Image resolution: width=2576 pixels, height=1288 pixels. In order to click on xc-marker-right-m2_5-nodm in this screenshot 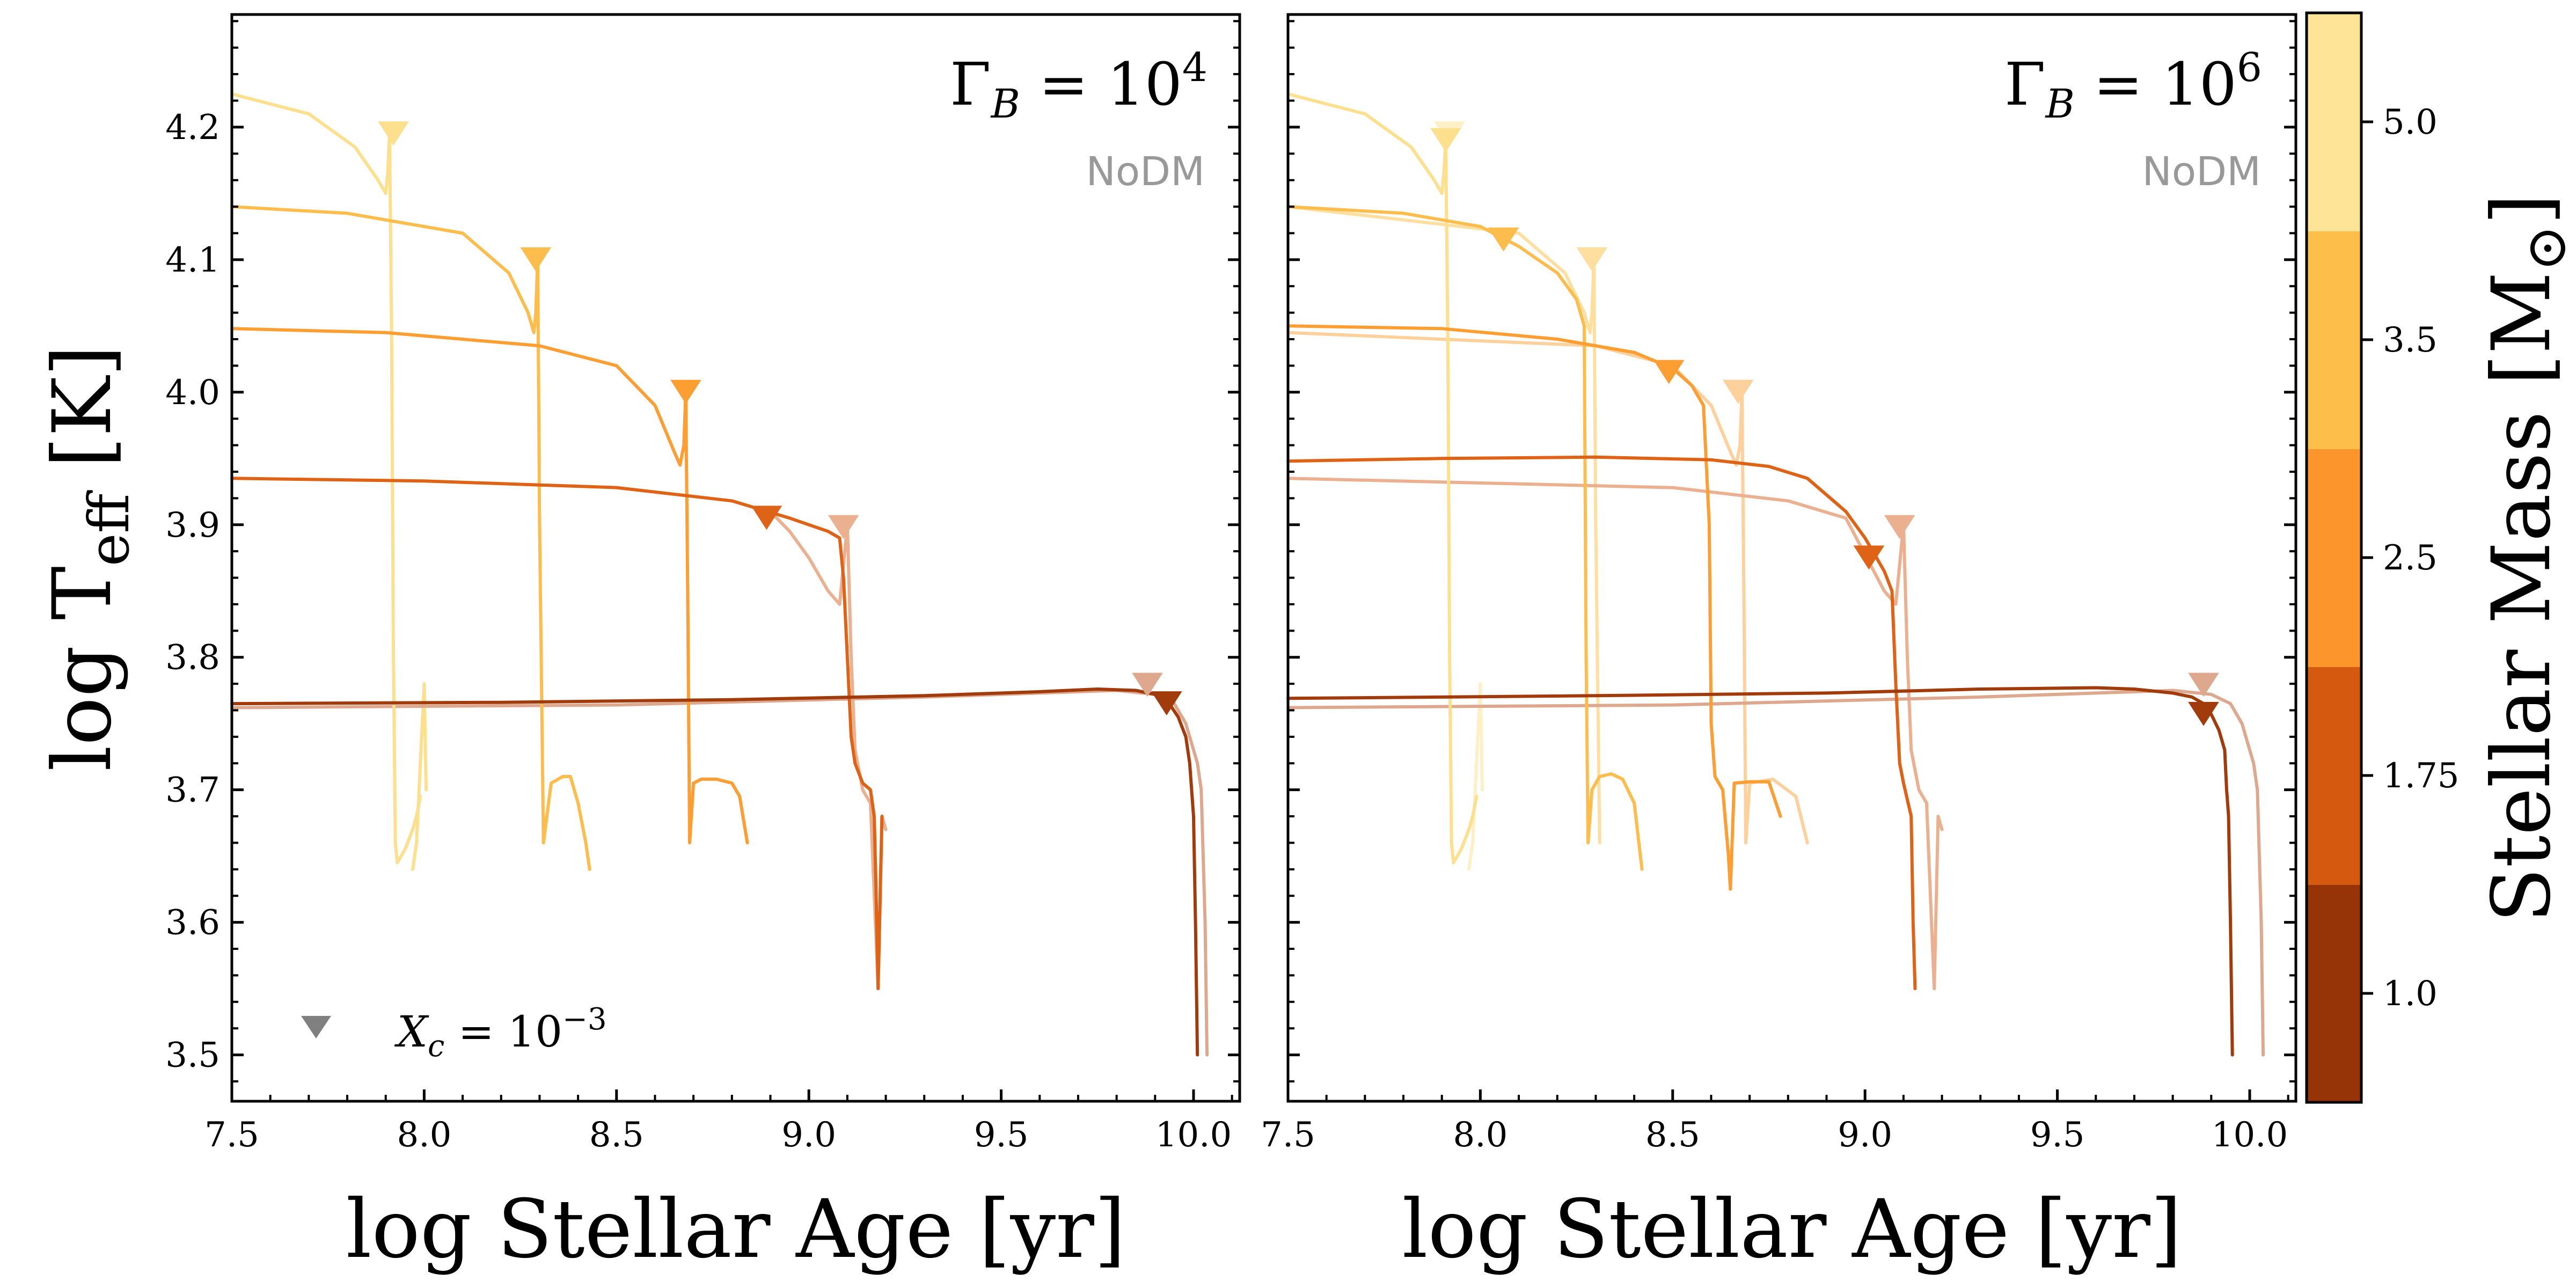, I will do `click(1738, 391)`.